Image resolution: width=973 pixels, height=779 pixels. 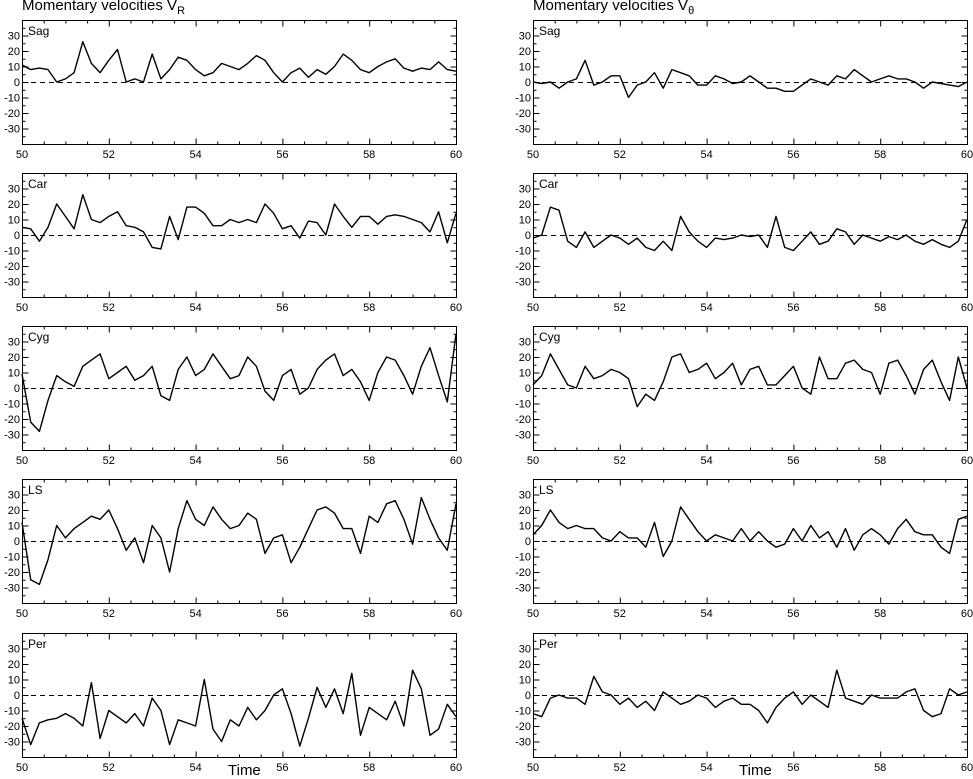 I want to click on series-line-vr-car, so click(x=239, y=221).